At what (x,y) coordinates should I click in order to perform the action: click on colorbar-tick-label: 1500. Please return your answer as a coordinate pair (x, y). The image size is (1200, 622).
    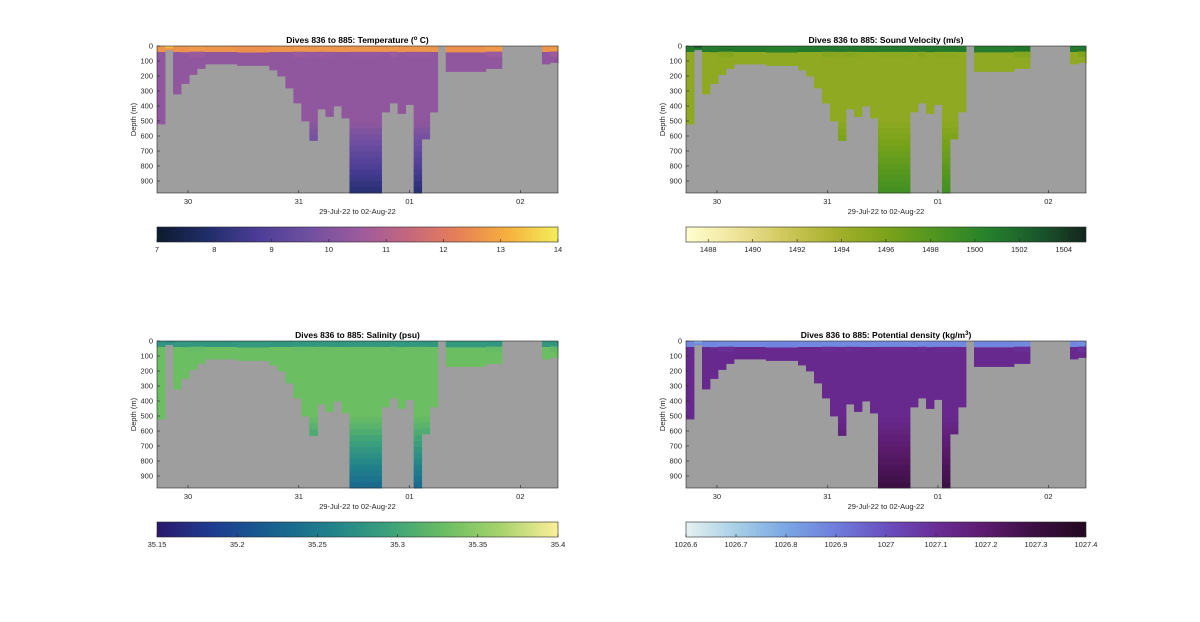
    Looking at the image, I should click on (975, 249).